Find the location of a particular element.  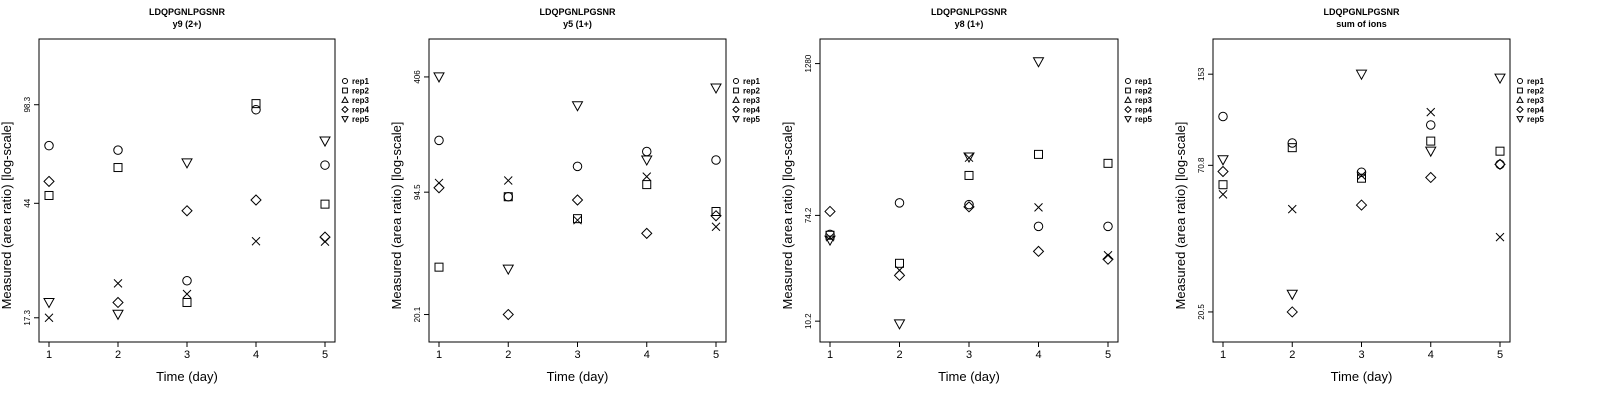

chart-title: LDQPGNLPGSNR is located at coordinates (187, 12).